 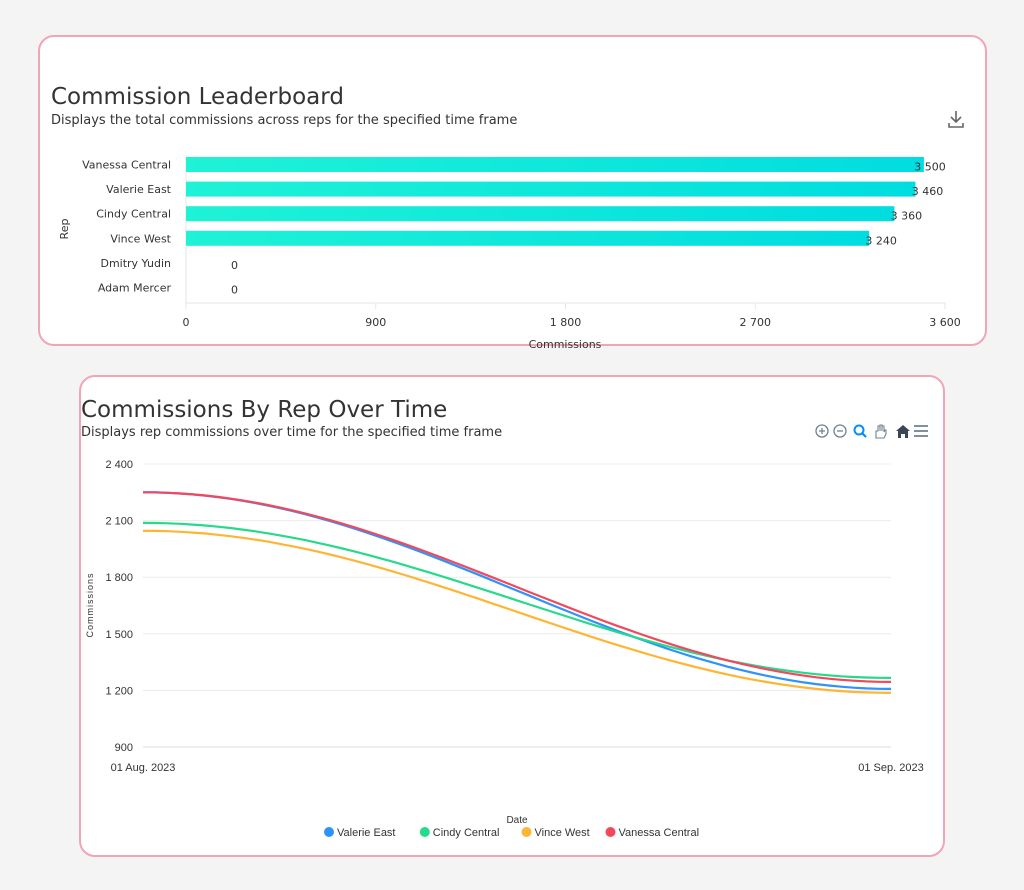 I want to click on home-reset-icon, so click(x=903, y=431).